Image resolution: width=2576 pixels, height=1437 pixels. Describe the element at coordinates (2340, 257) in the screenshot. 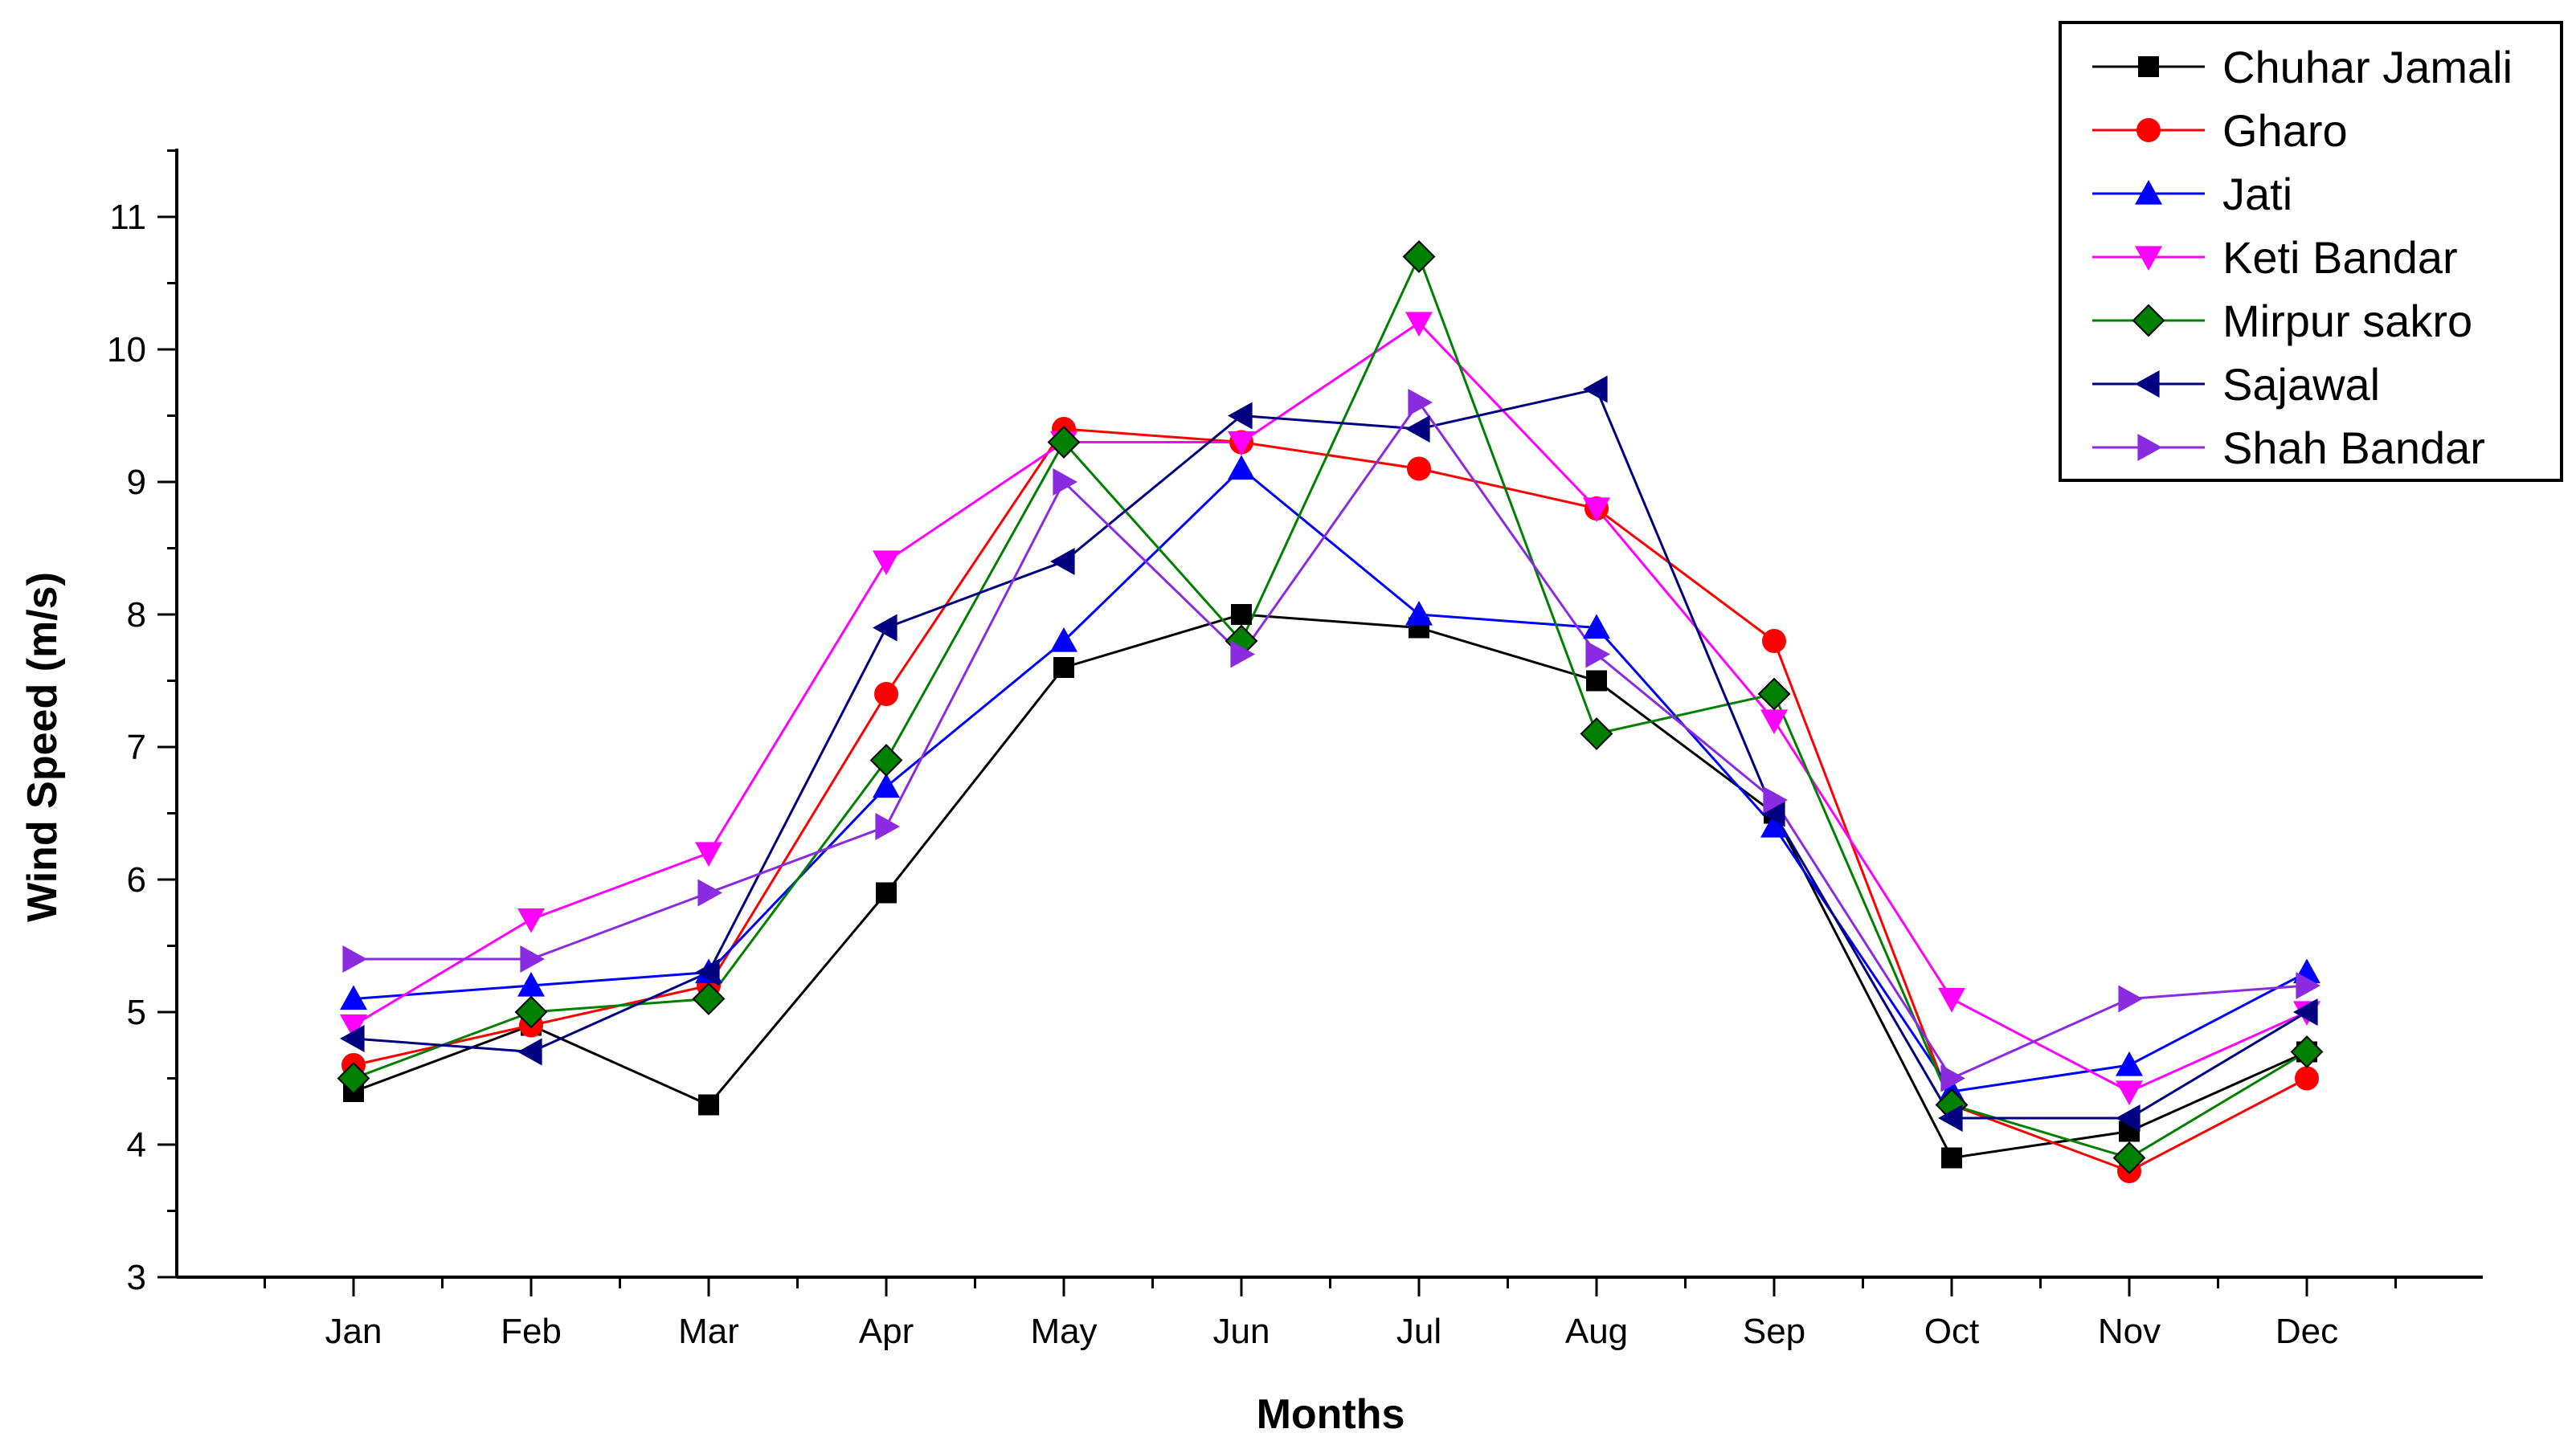

I see `legend-label-keti-bandar: Keti Bandar` at that location.